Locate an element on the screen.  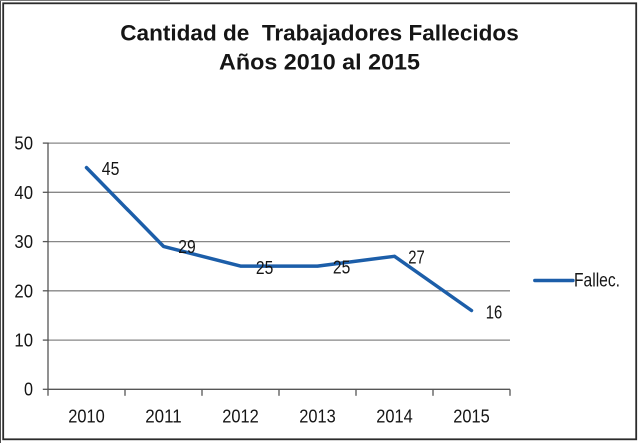
svg-text: 50 is located at coordinates (23, 143).